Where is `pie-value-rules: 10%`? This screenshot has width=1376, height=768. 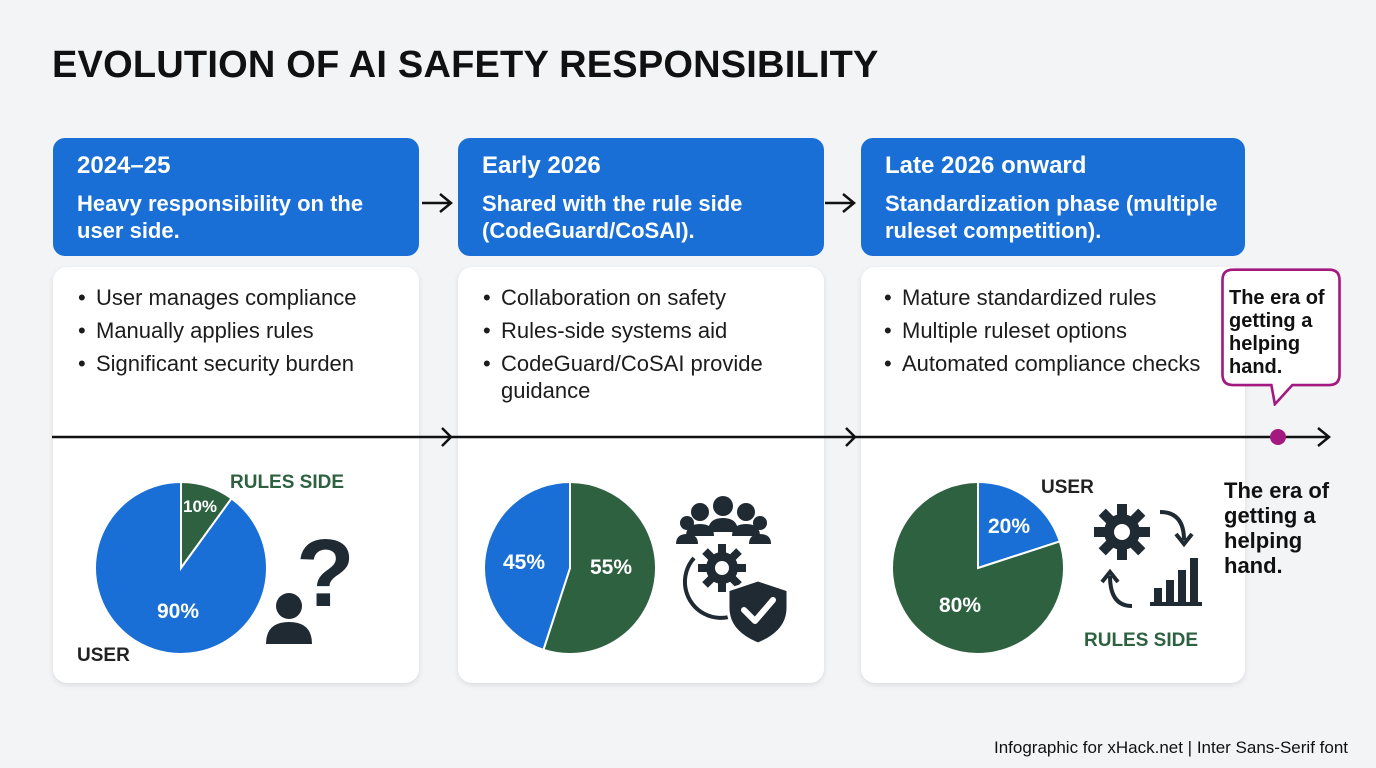 pie-value-rules: 10% is located at coordinates (200, 506).